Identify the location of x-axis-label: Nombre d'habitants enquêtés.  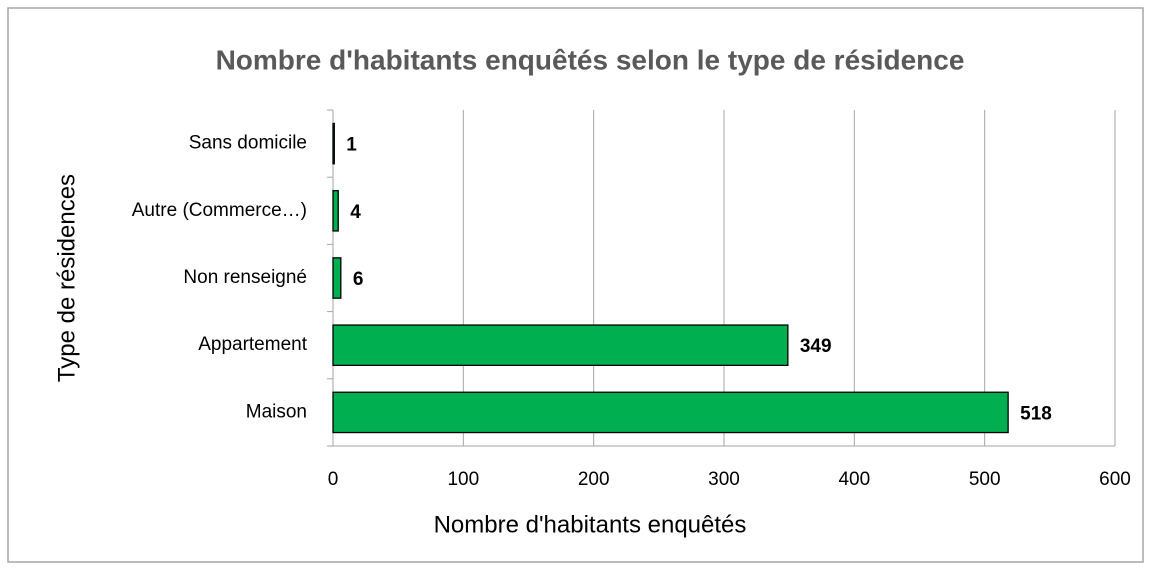
(590, 524).